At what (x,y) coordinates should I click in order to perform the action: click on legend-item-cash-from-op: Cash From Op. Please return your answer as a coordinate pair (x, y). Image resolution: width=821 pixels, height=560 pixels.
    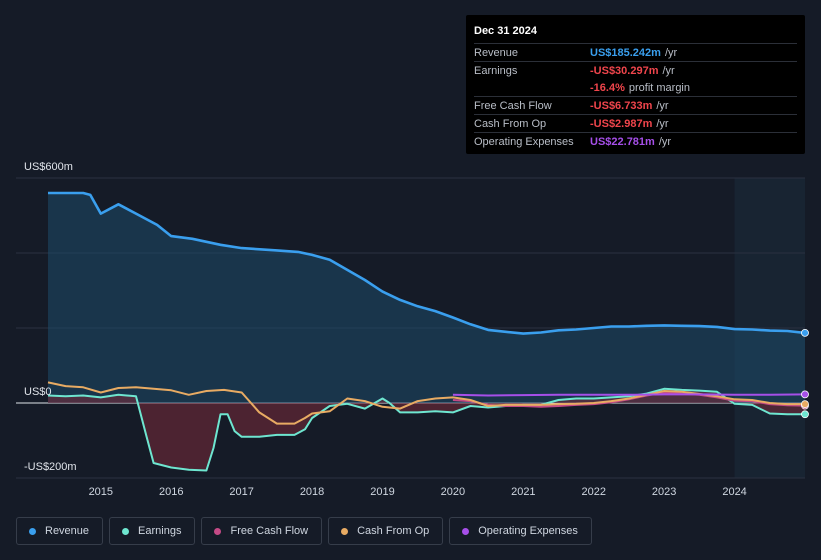
    Looking at the image, I should click on (386, 531).